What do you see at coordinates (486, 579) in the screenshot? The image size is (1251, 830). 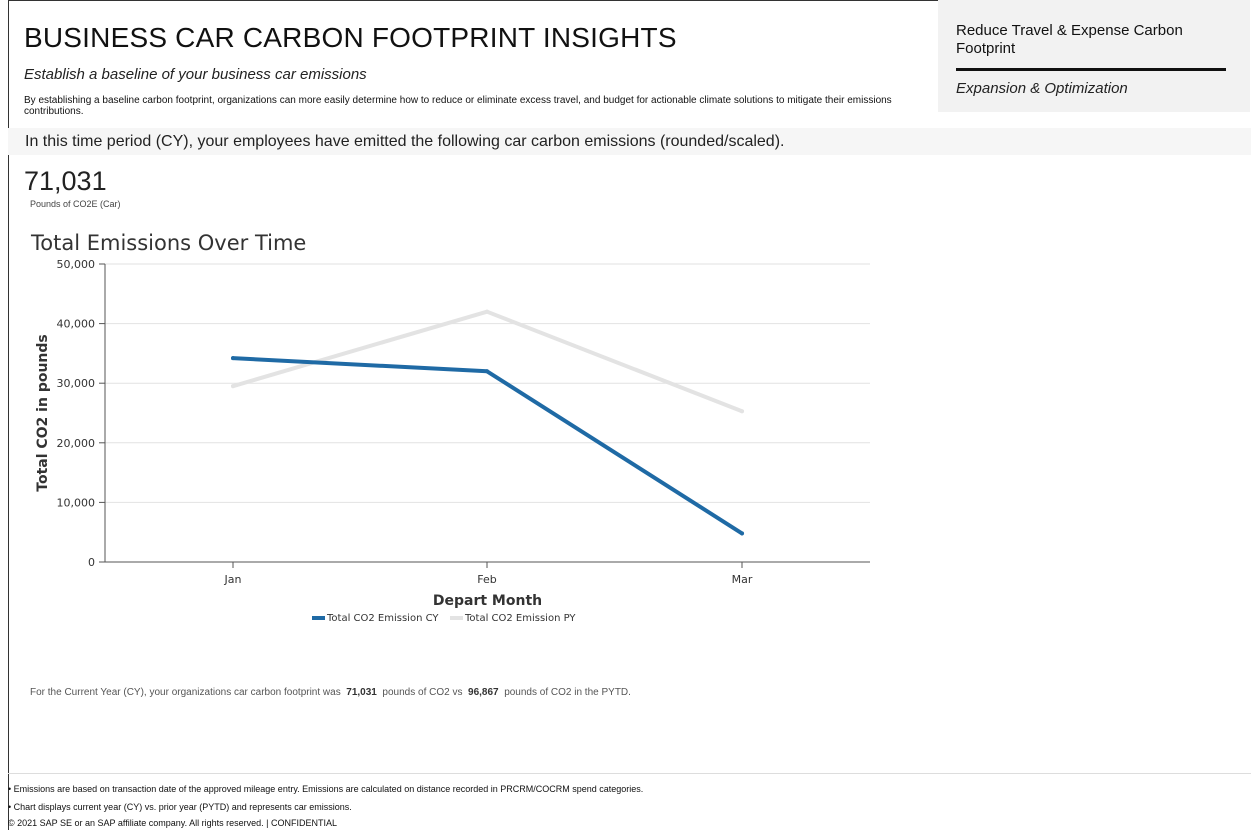 I see `x-tick-label: Feb` at bounding box center [486, 579].